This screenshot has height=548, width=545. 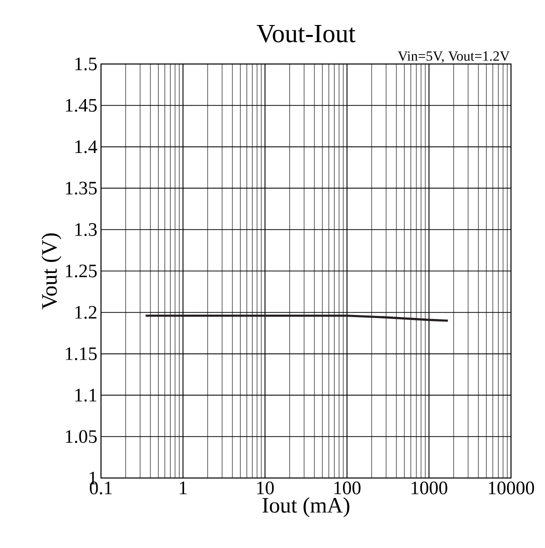 I want to click on y-tick-label: 1.15, so click(x=81, y=353).